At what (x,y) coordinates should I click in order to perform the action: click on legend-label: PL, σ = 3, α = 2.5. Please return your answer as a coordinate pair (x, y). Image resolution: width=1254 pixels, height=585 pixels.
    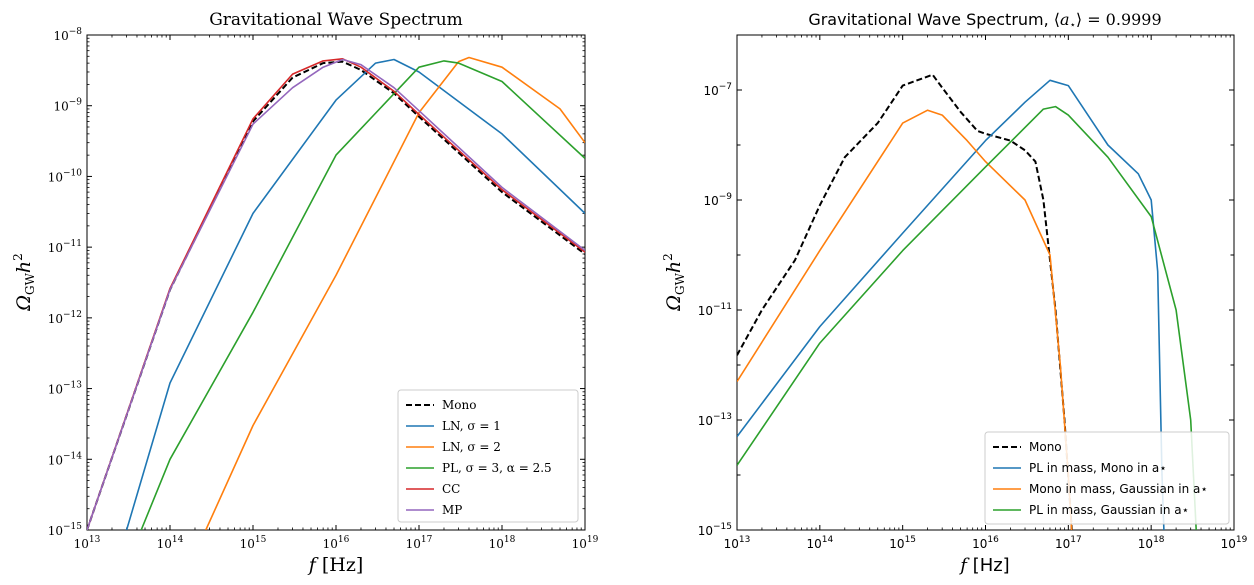
    Looking at the image, I should click on (497, 468).